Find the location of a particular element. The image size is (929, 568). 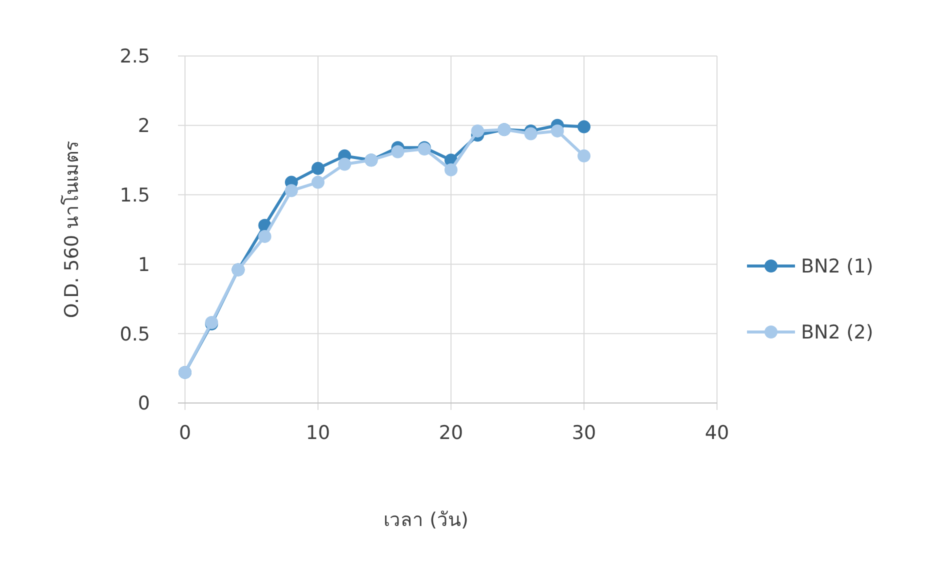

x-axis-title: เวลา (วัน) is located at coordinates (426, 520).